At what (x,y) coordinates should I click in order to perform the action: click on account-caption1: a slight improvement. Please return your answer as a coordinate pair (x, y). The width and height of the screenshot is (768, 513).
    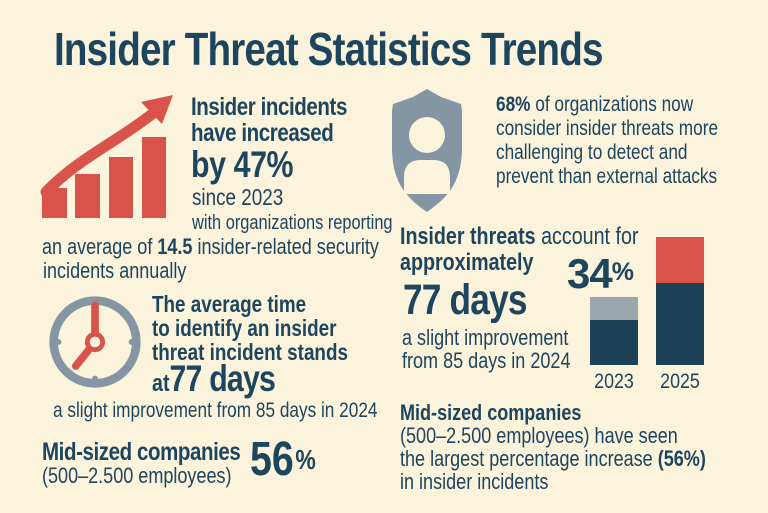
    Looking at the image, I should click on (485, 337).